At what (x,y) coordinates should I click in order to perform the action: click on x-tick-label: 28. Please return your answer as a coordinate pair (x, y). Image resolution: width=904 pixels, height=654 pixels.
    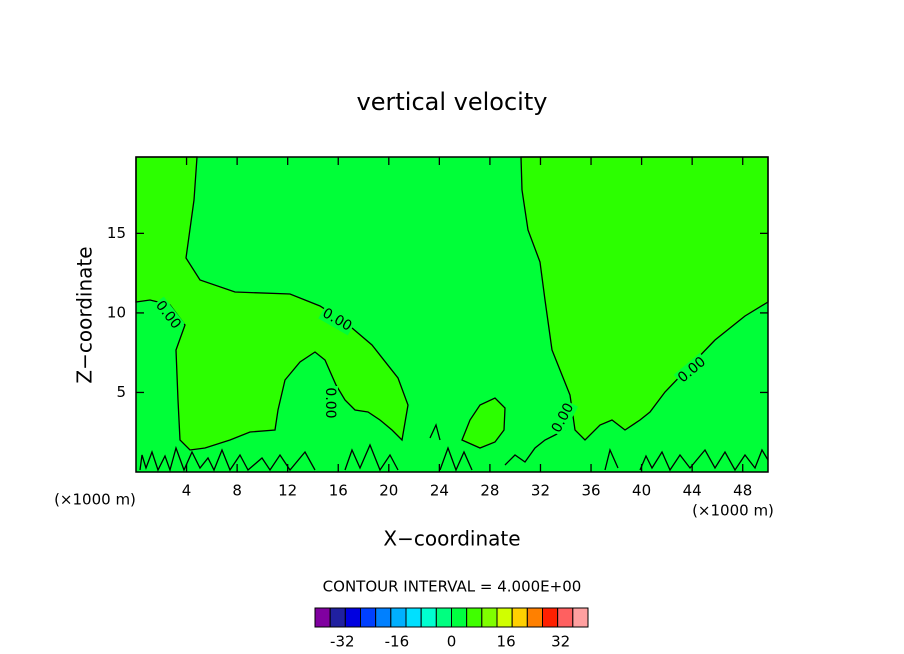
    Looking at the image, I should click on (489, 491).